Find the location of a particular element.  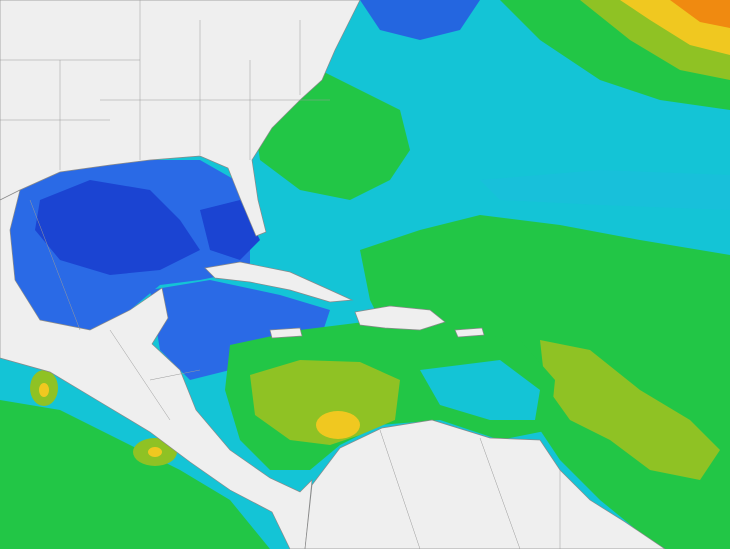

land-cuba is located at coordinates (279, 282).